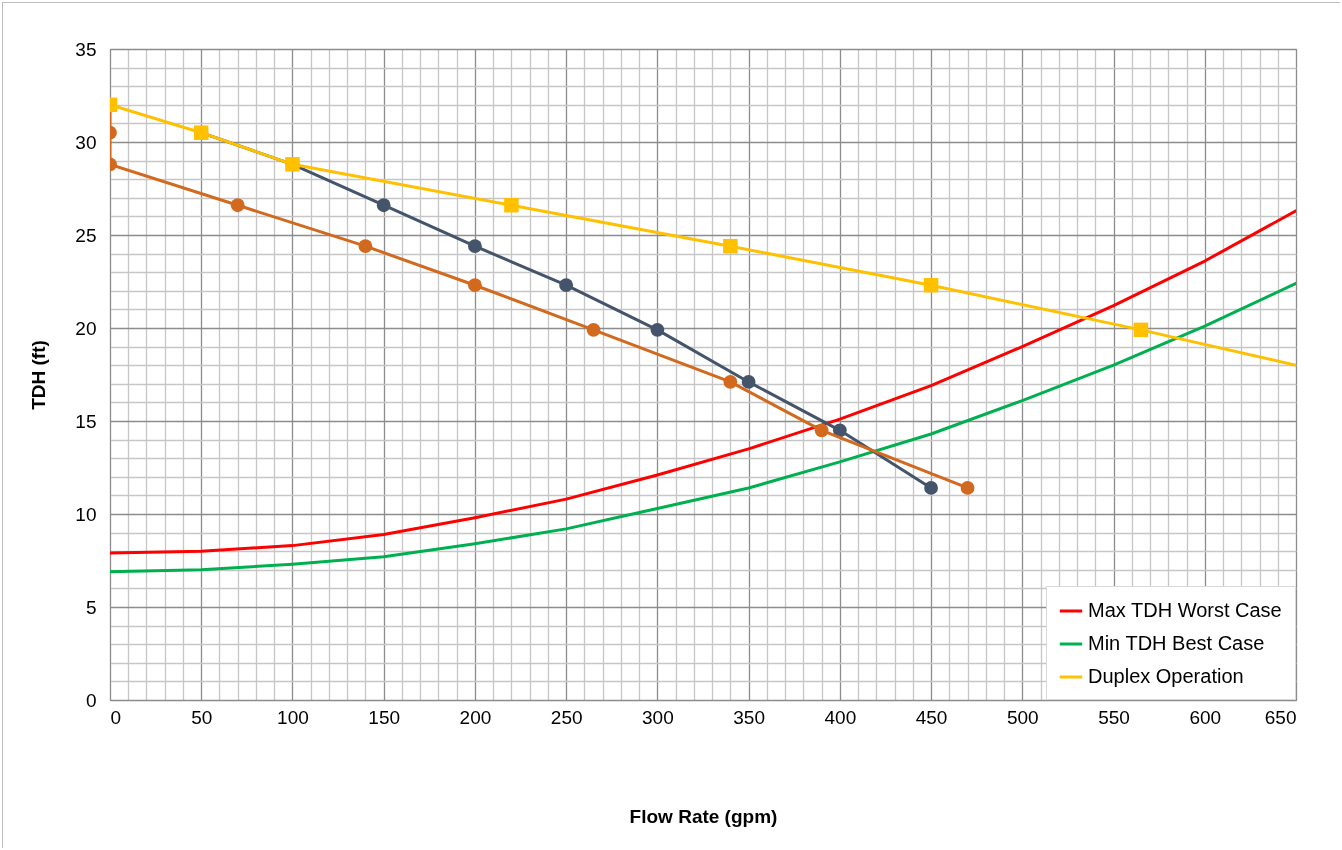 Image resolution: width=1342 pixels, height=850 pixels. What do you see at coordinates (86, 142) in the screenshot?
I see `y-tick-label: 30` at bounding box center [86, 142].